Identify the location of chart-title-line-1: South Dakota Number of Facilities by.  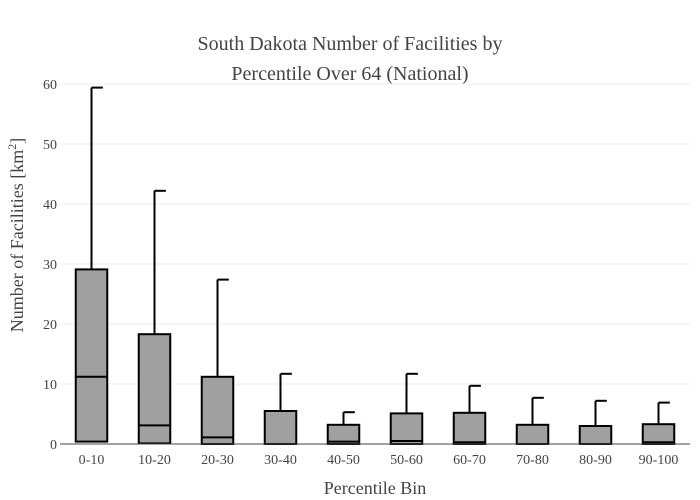
(350, 44).